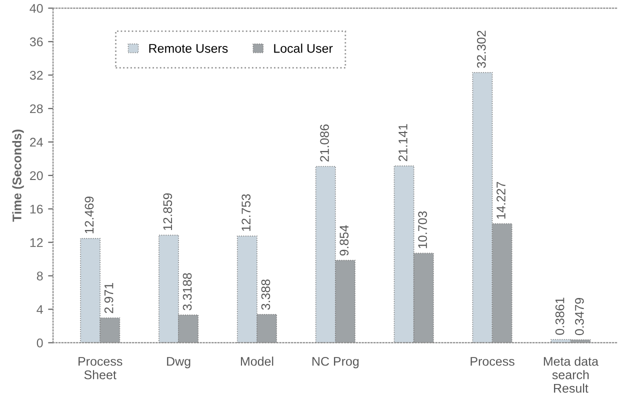 This screenshot has height=408, width=624. What do you see at coordinates (335, 362) in the screenshot?
I see `x-tick-label: NC Prog` at bounding box center [335, 362].